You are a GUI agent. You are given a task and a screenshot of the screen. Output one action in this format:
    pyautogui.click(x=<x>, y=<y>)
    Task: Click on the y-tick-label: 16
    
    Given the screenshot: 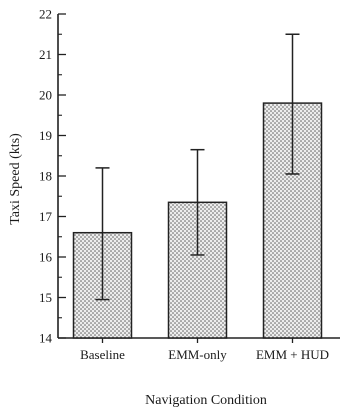 What is the action you would take?
    pyautogui.click(x=46, y=257)
    